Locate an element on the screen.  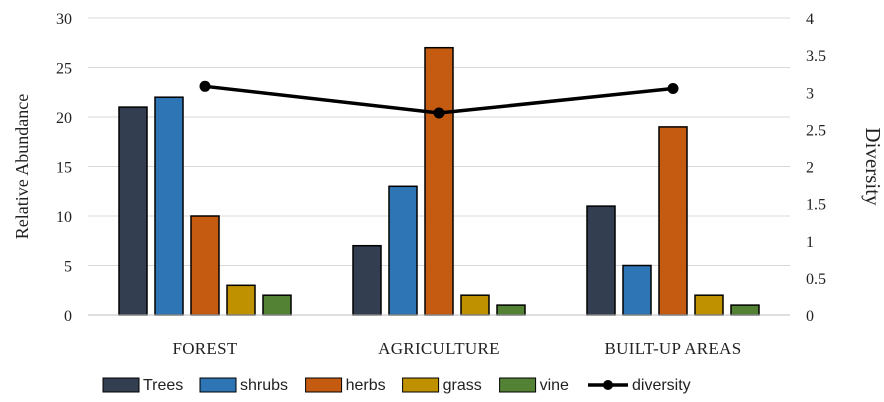
y2-tick-label: 4 is located at coordinates (810, 19).